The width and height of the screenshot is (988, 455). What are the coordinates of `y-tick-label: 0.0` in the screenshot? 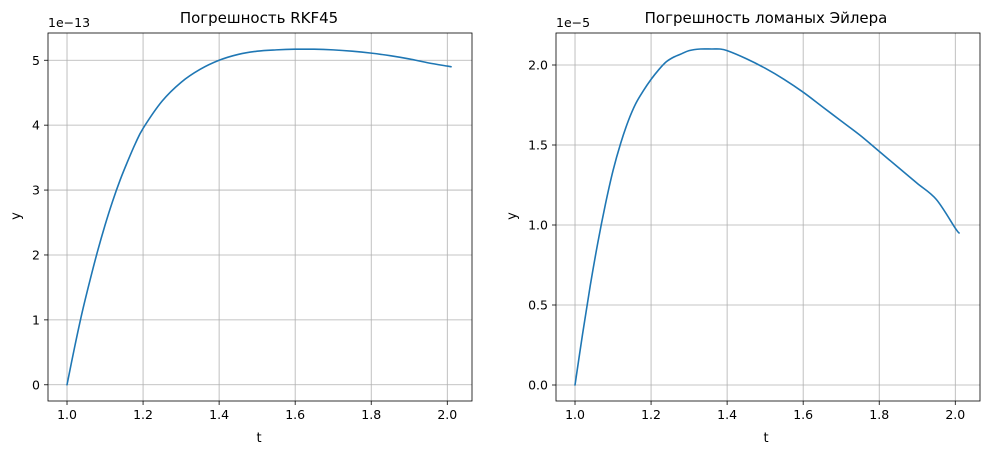 It's located at (538, 385).